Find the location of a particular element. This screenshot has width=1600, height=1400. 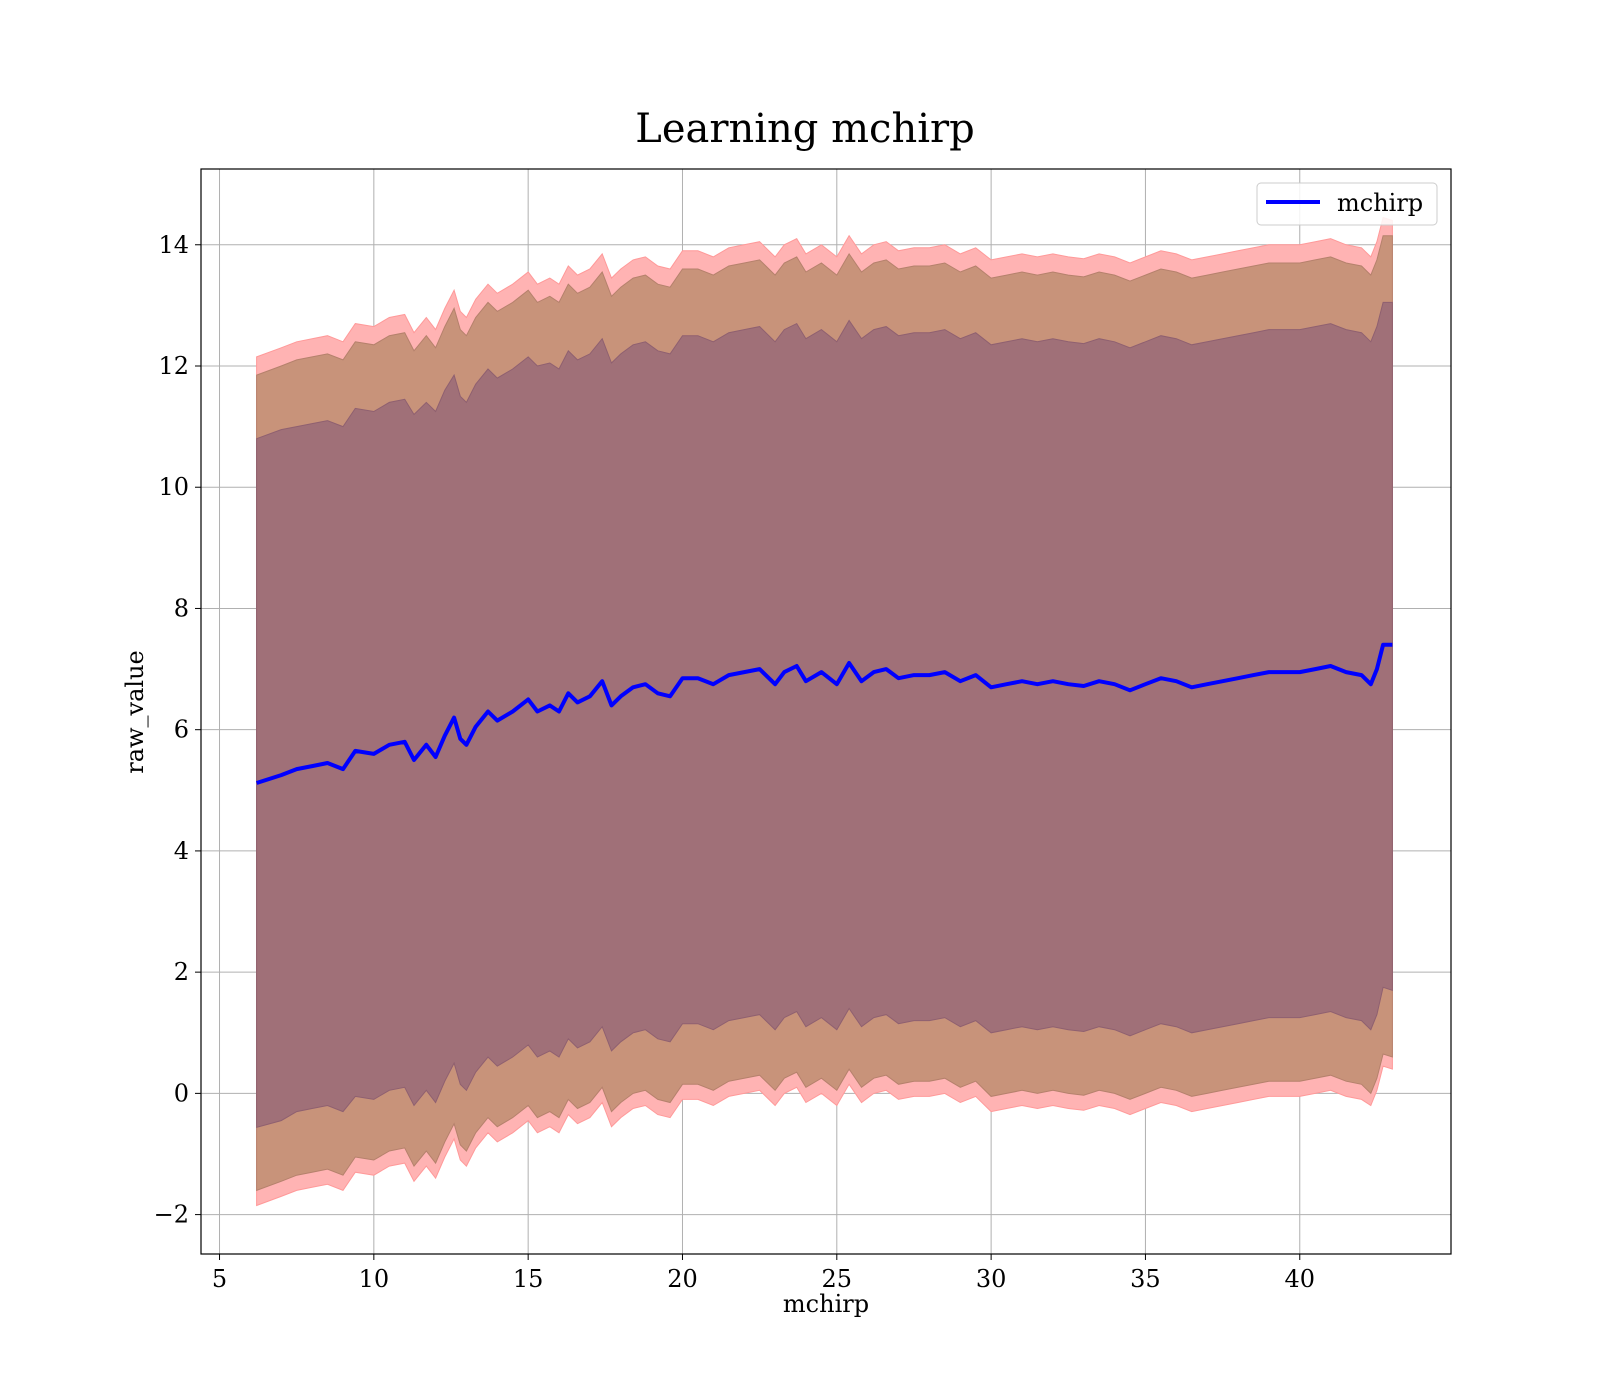

y-tick-label: 14 is located at coordinates (173, 245).